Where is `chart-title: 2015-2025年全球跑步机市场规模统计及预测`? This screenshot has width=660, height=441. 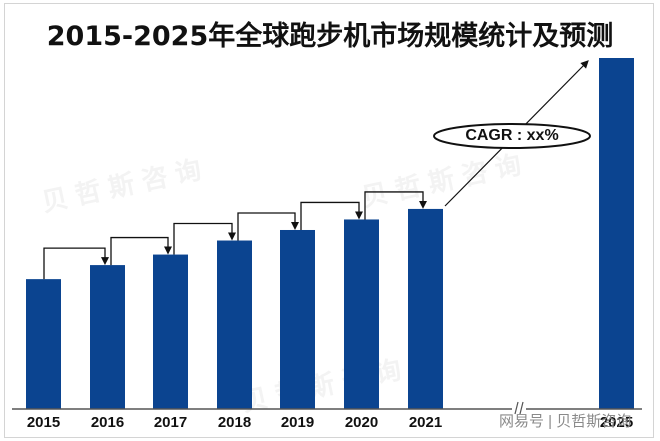
chart-title: 2015-2025年全球跑步机市场规模统计及预测 is located at coordinates (330, 36).